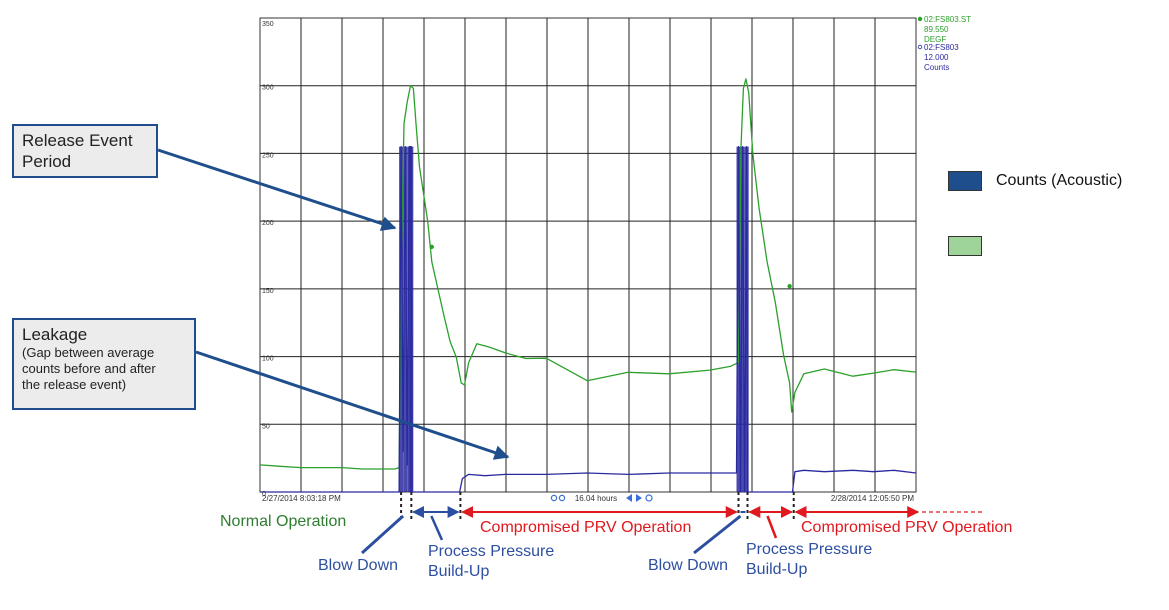 This screenshot has width=1169, height=610. I want to click on legend-swatch-temperature, so click(965, 246).